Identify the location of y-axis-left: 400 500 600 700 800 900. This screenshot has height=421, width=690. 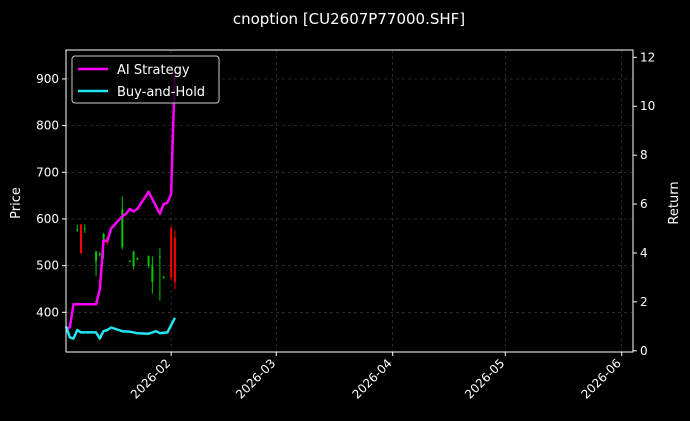
(51, 195).